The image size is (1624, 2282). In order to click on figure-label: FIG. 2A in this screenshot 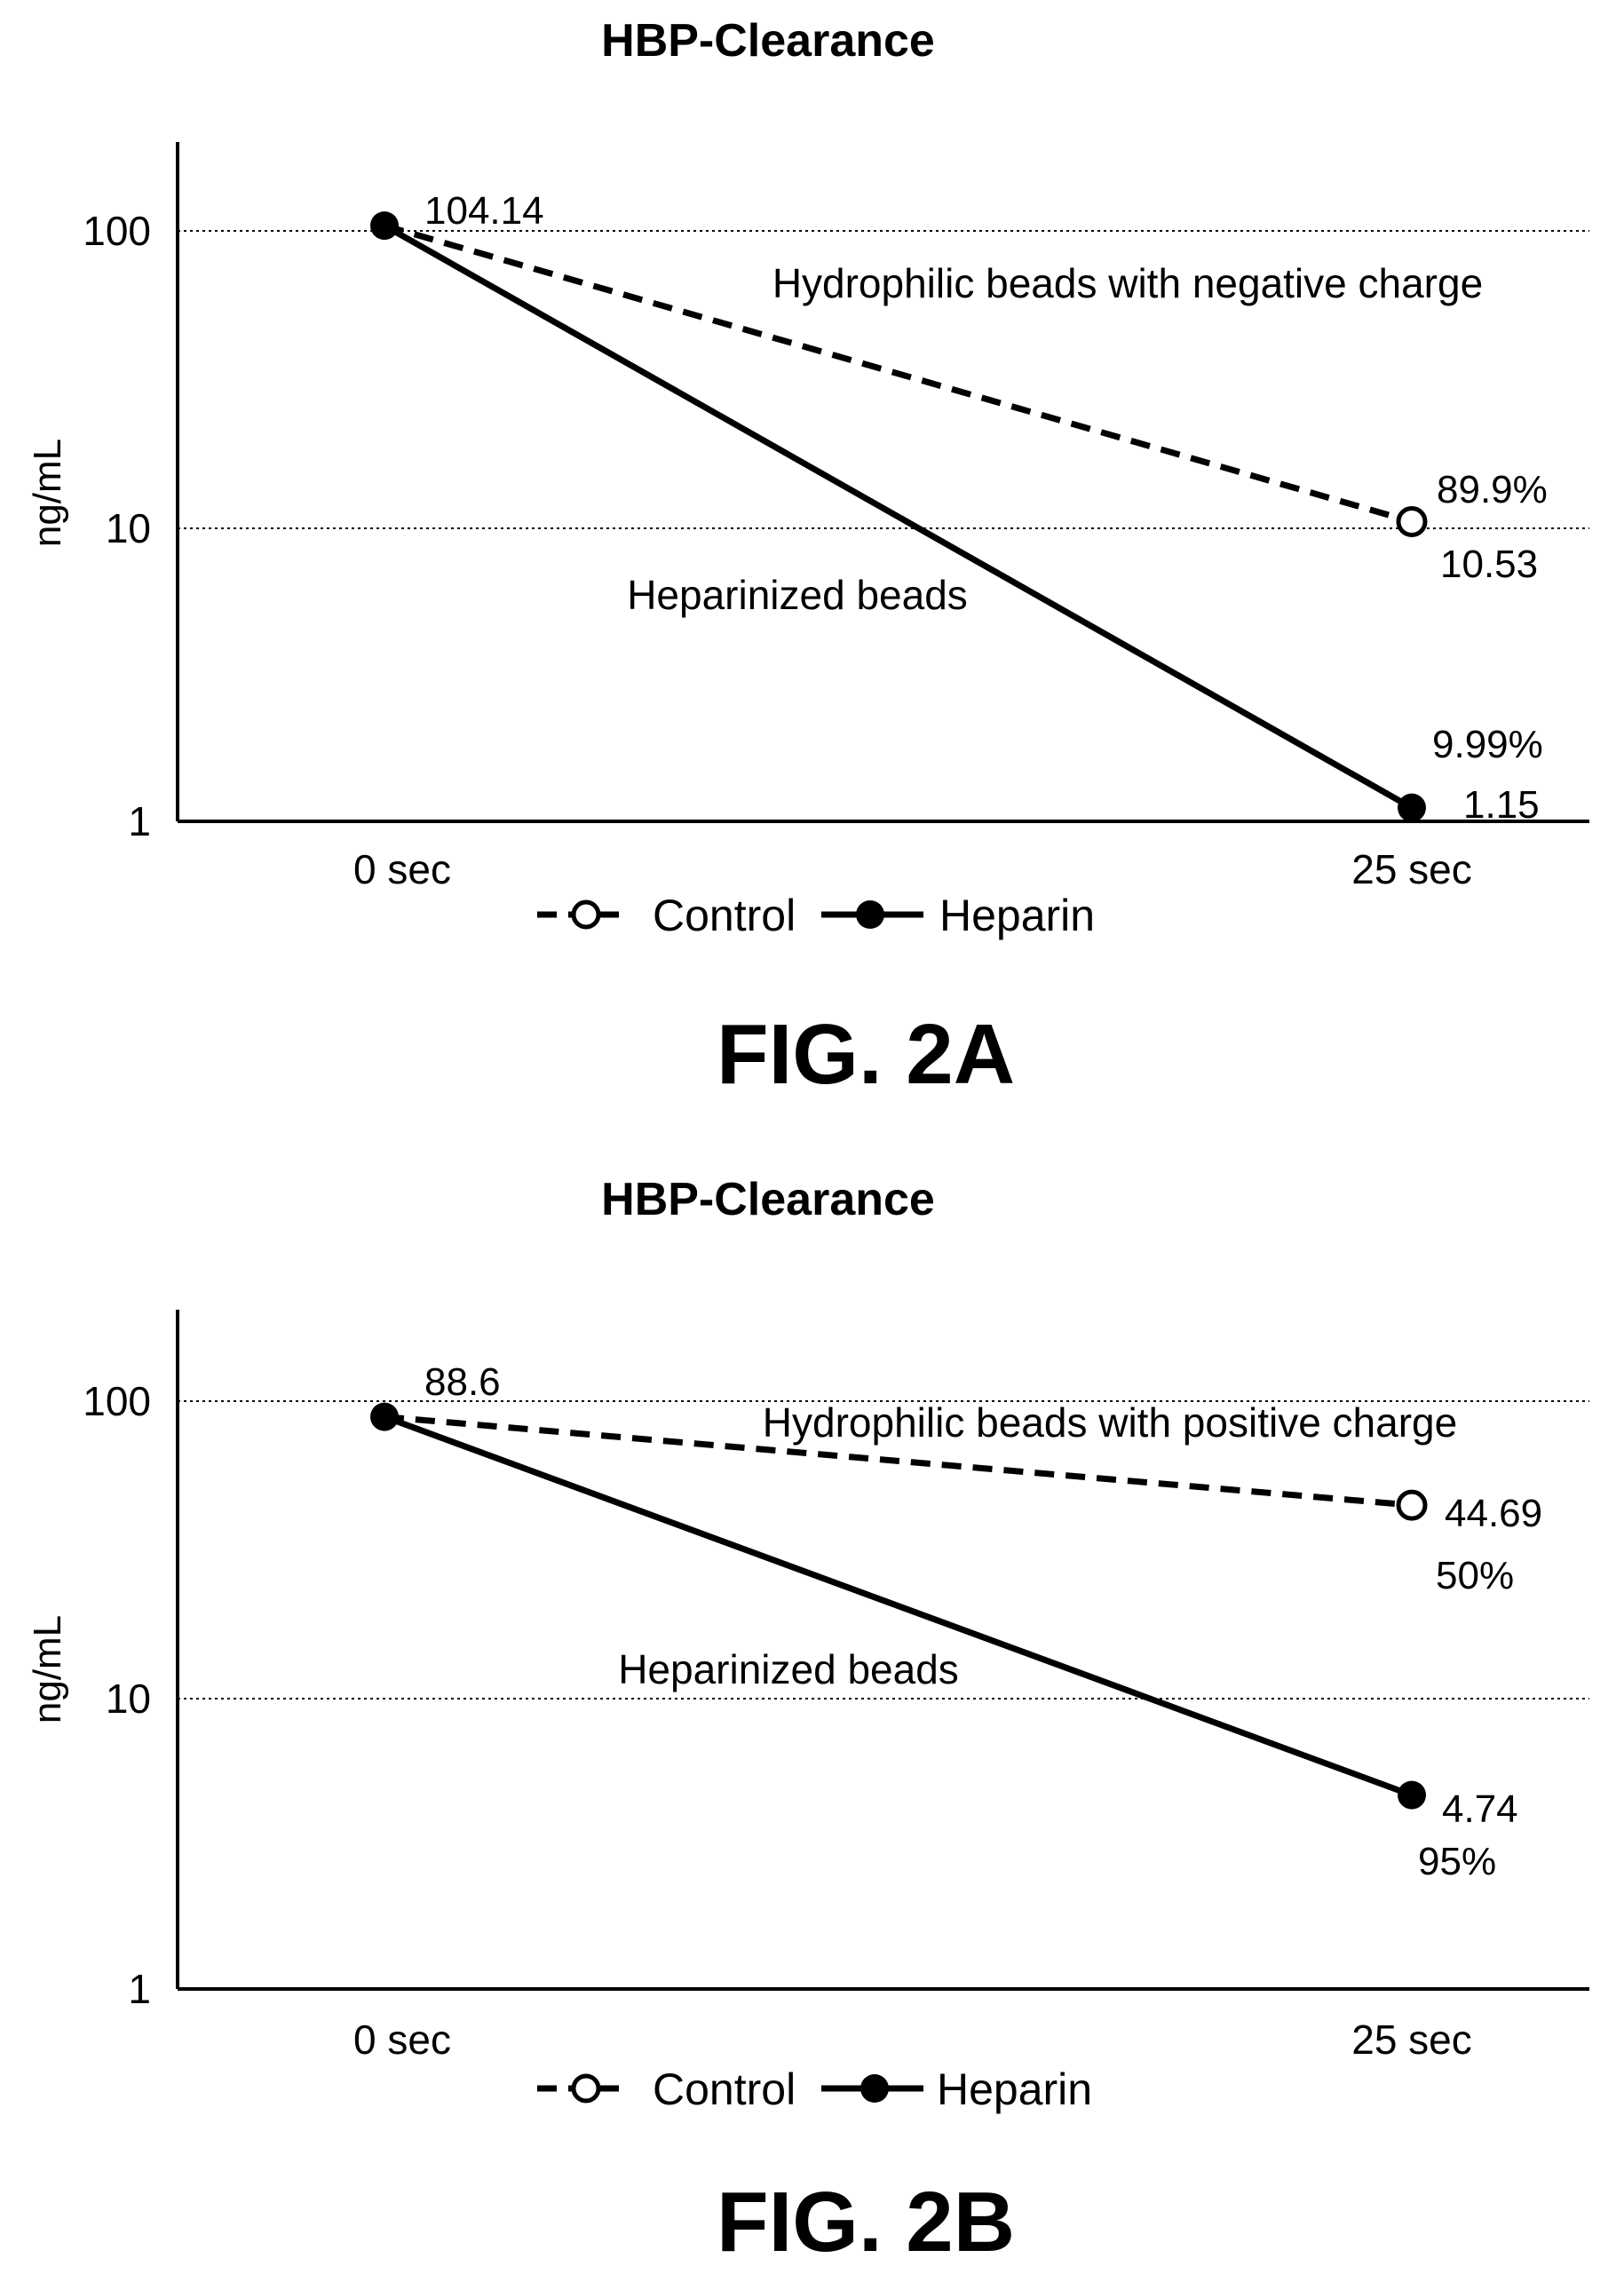, I will do `click(866, 1054)`.